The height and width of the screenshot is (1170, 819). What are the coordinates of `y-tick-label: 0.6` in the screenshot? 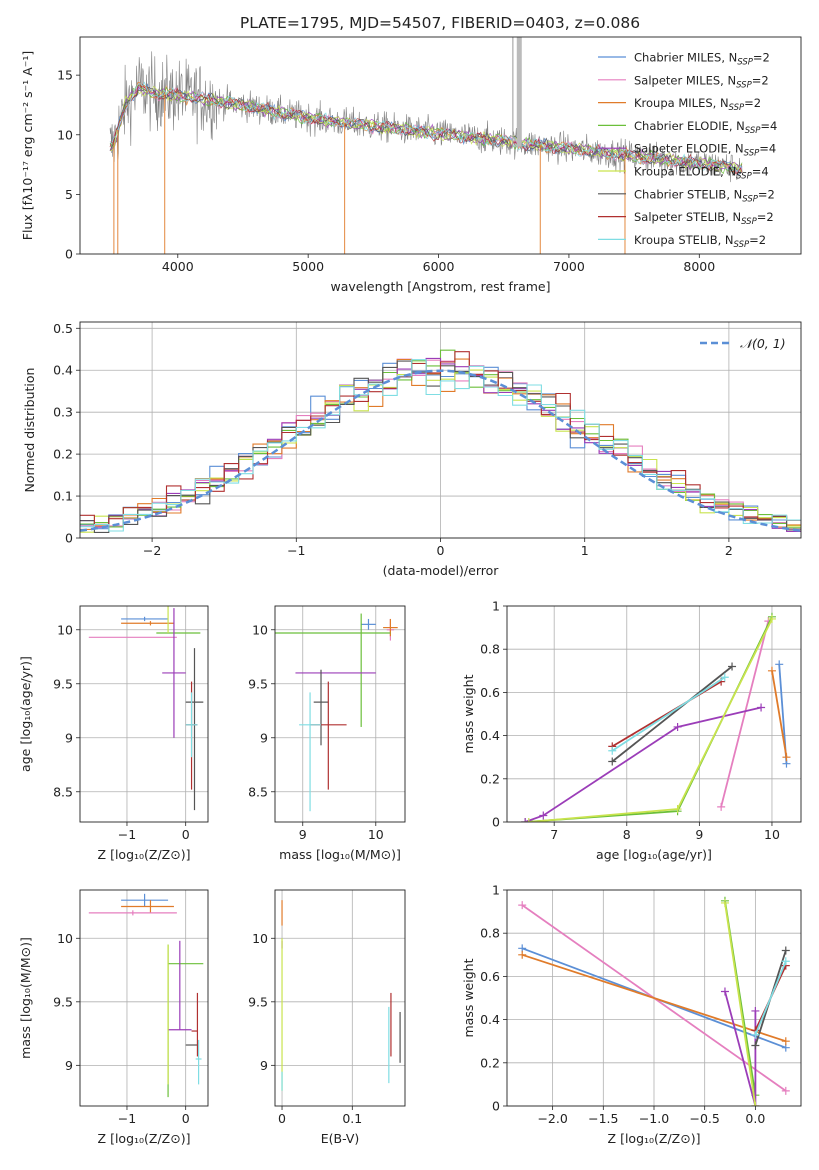 It's located at (490, 692).